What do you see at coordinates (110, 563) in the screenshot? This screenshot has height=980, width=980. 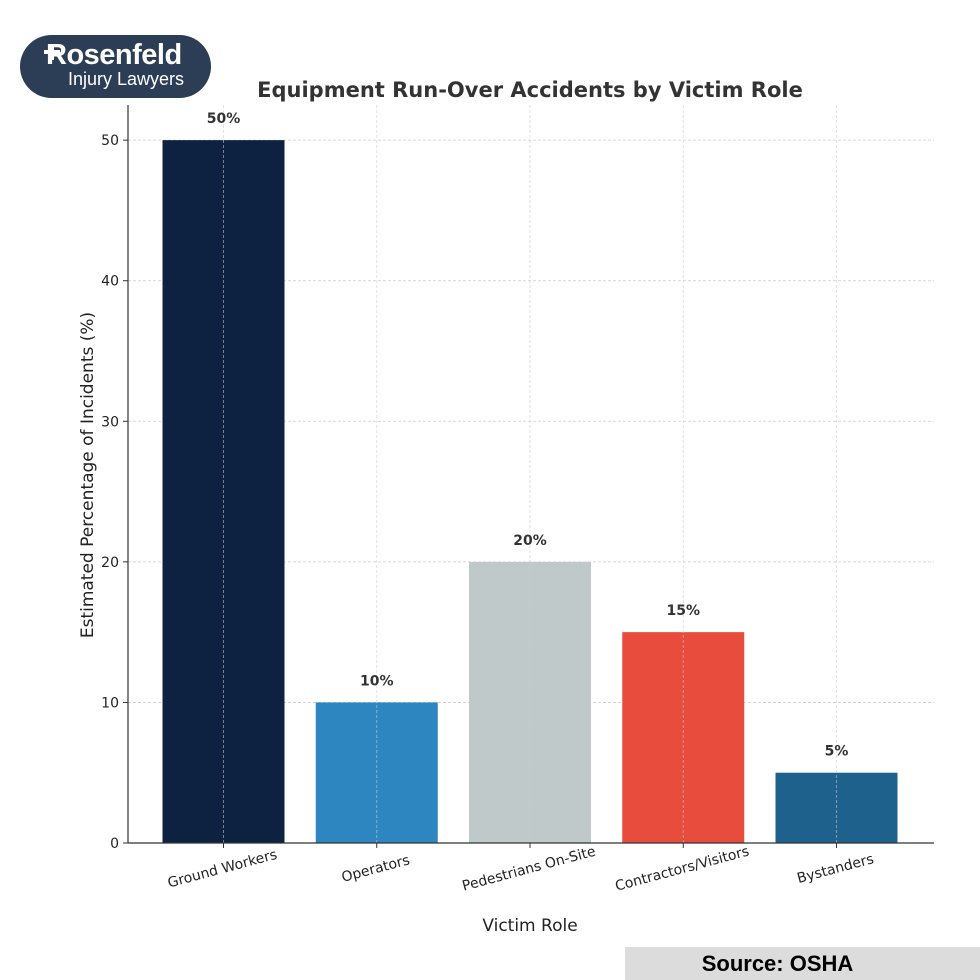 I see `y-tick-label: 20` at bounding box center [110, 563].